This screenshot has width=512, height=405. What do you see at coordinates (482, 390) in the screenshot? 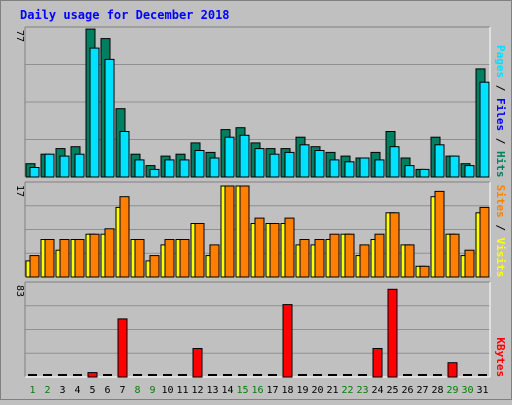
I see `x-tick-label-day-31: 31` at bounding box center [482, 390].